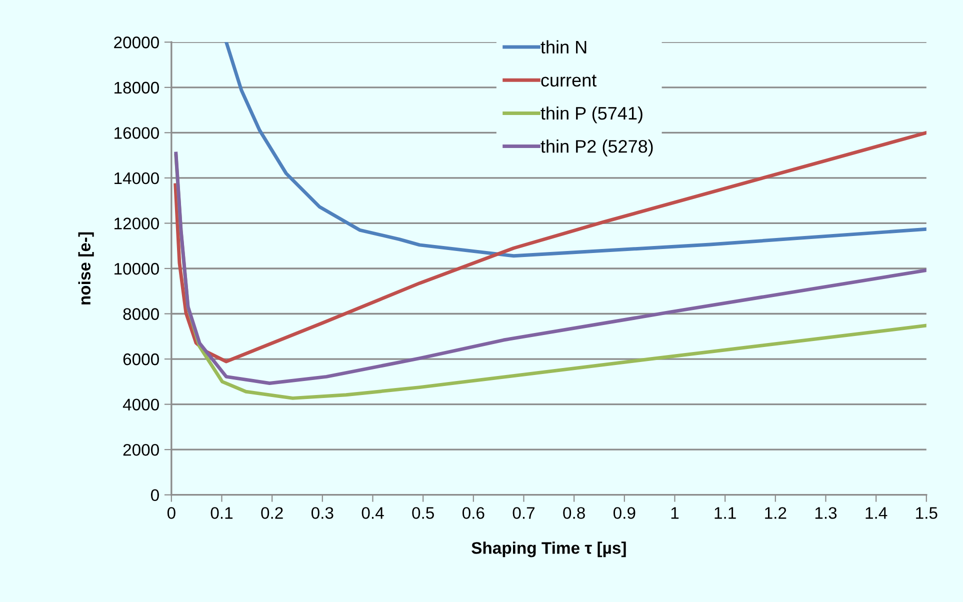  I want to click on y-tick-label: 20000, so click(136, 42).